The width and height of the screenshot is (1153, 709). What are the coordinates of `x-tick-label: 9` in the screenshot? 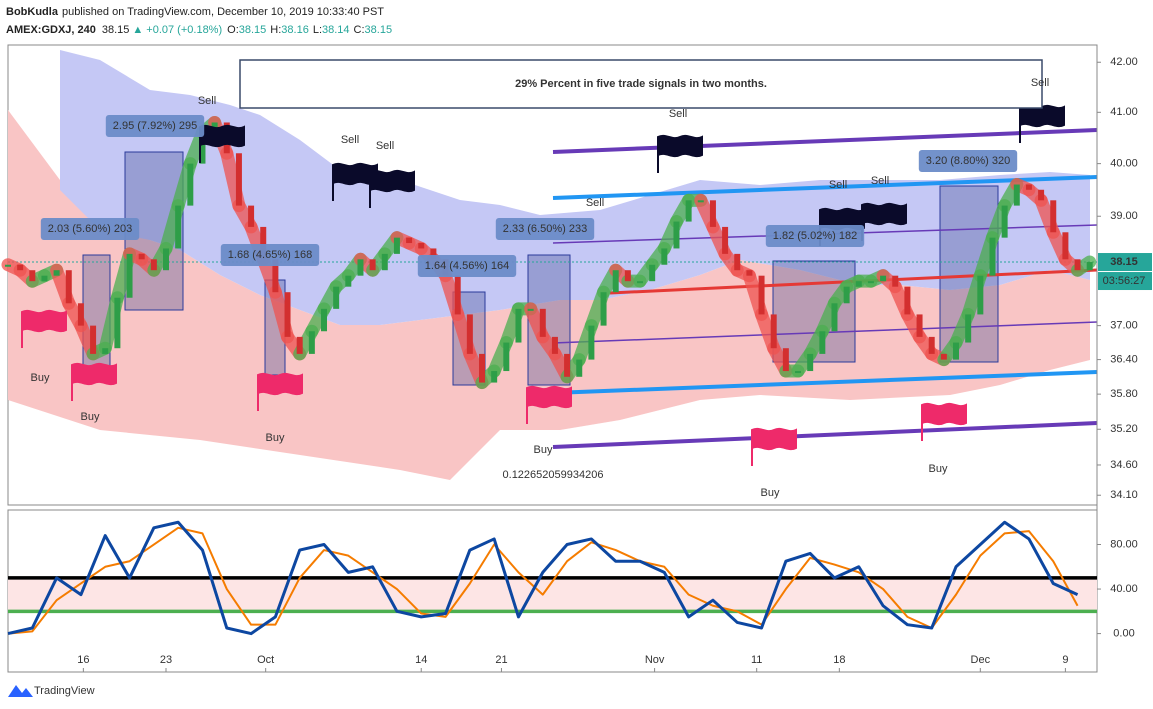 It's located at (1065, 660).